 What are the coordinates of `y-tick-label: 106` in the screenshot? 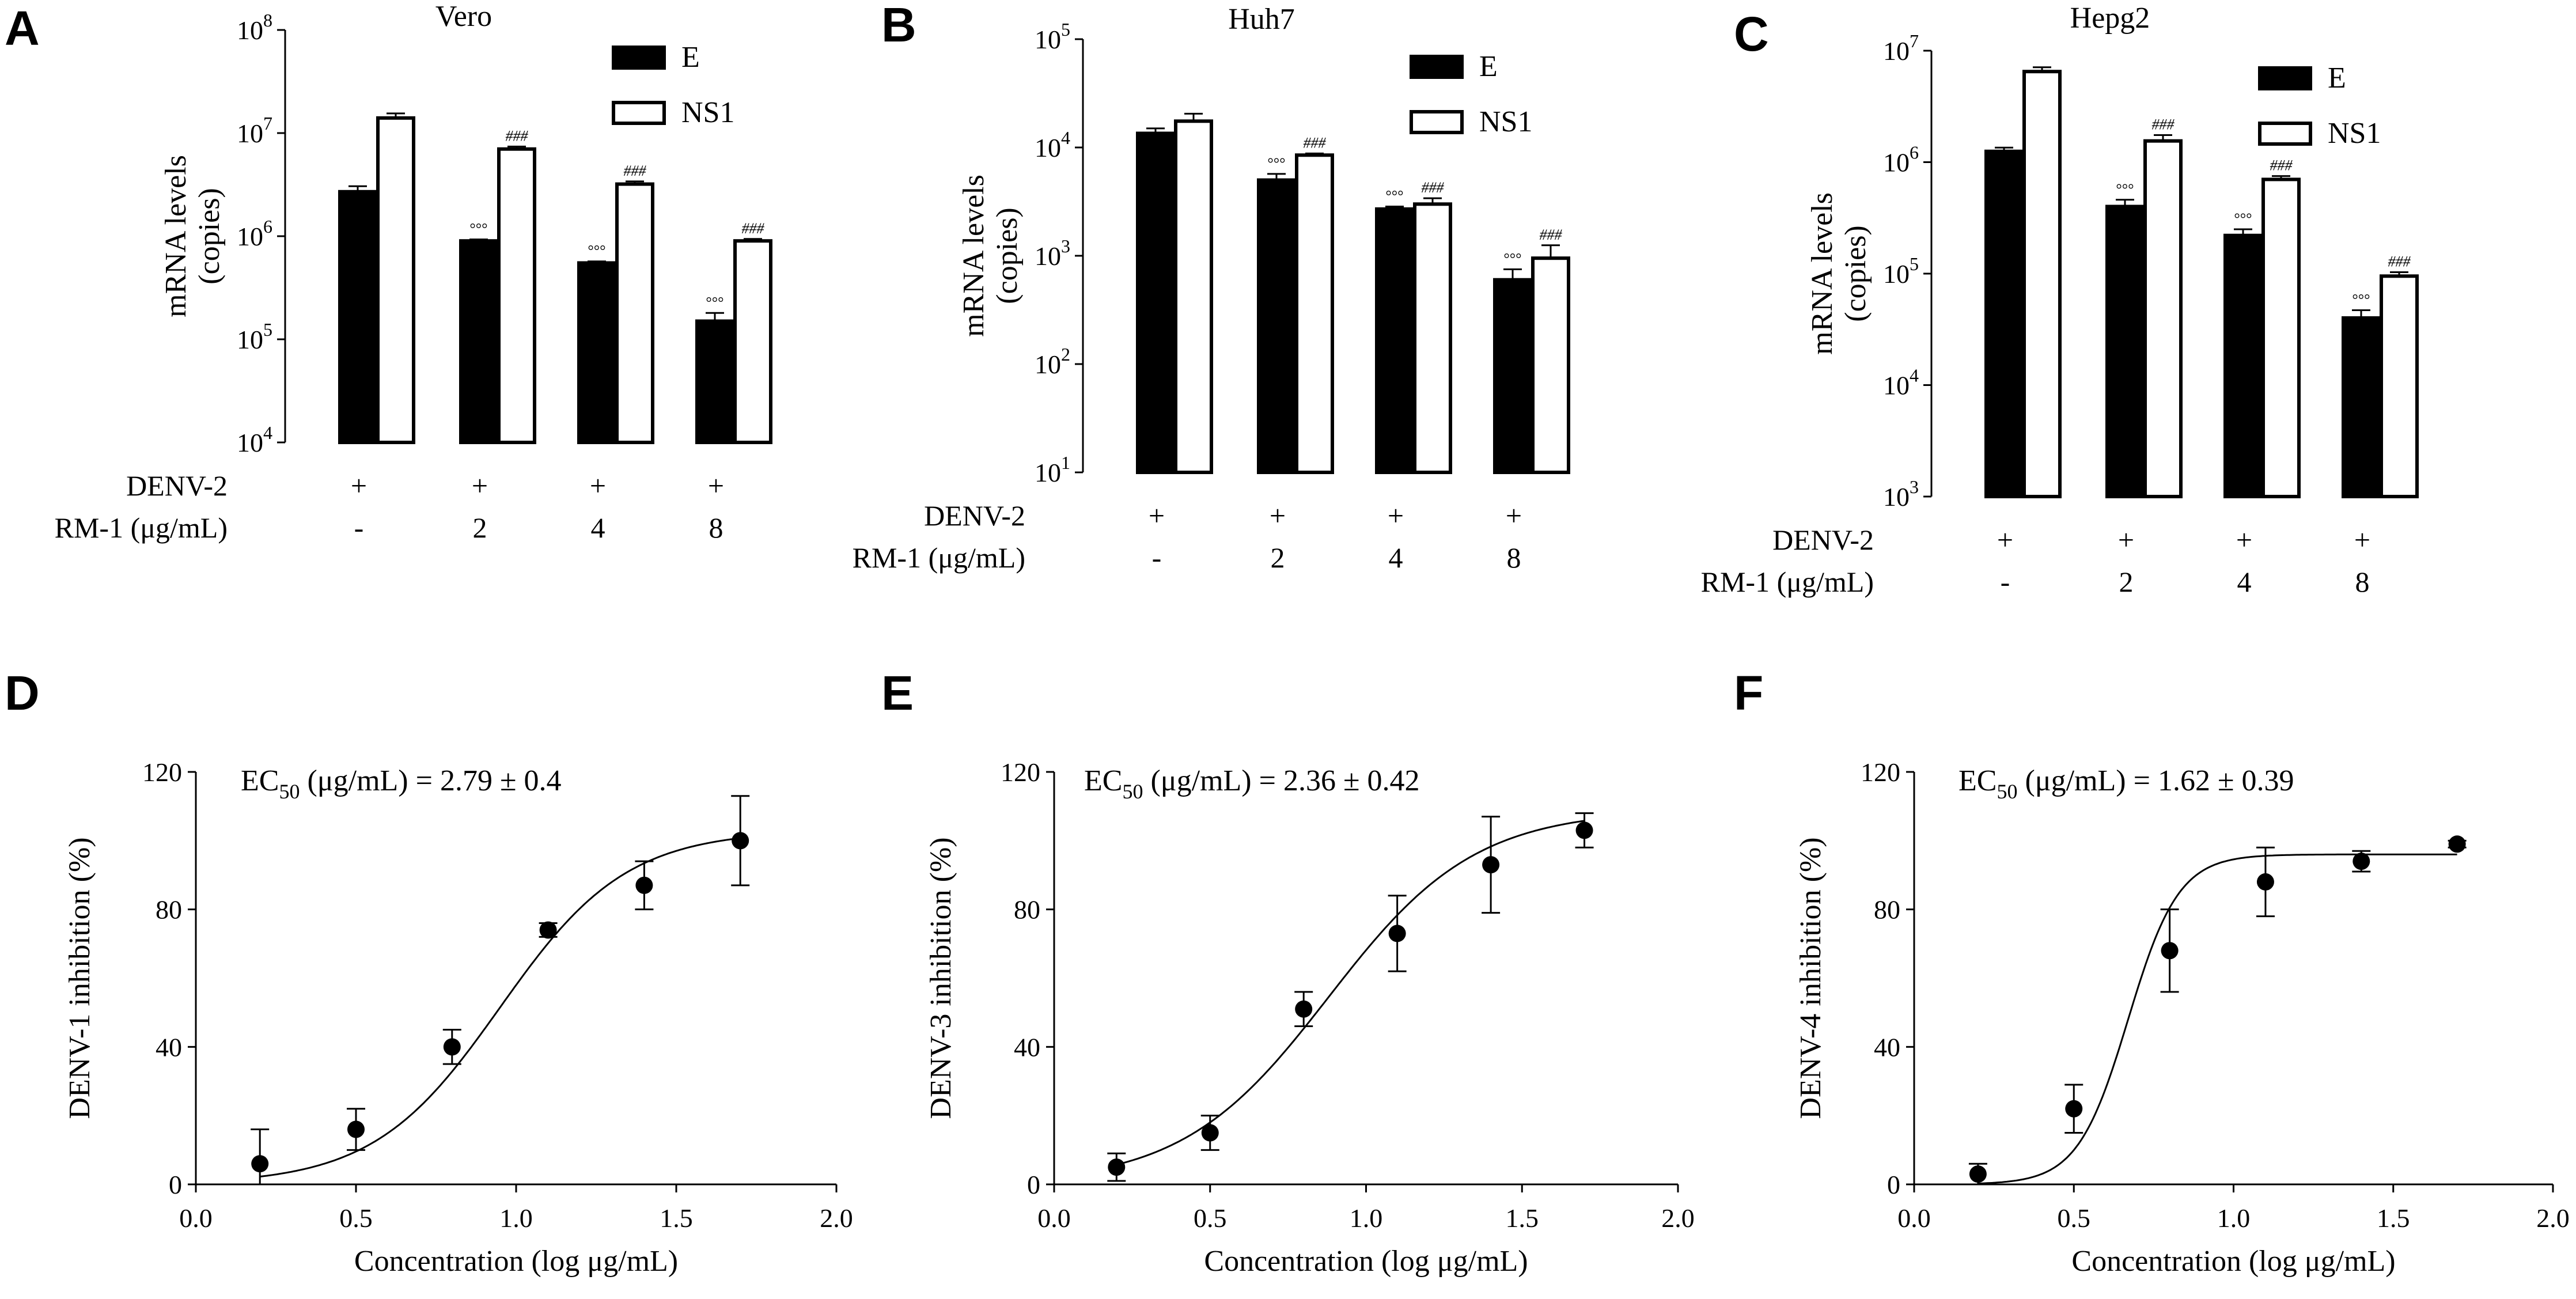 It's located at (1901, 159).